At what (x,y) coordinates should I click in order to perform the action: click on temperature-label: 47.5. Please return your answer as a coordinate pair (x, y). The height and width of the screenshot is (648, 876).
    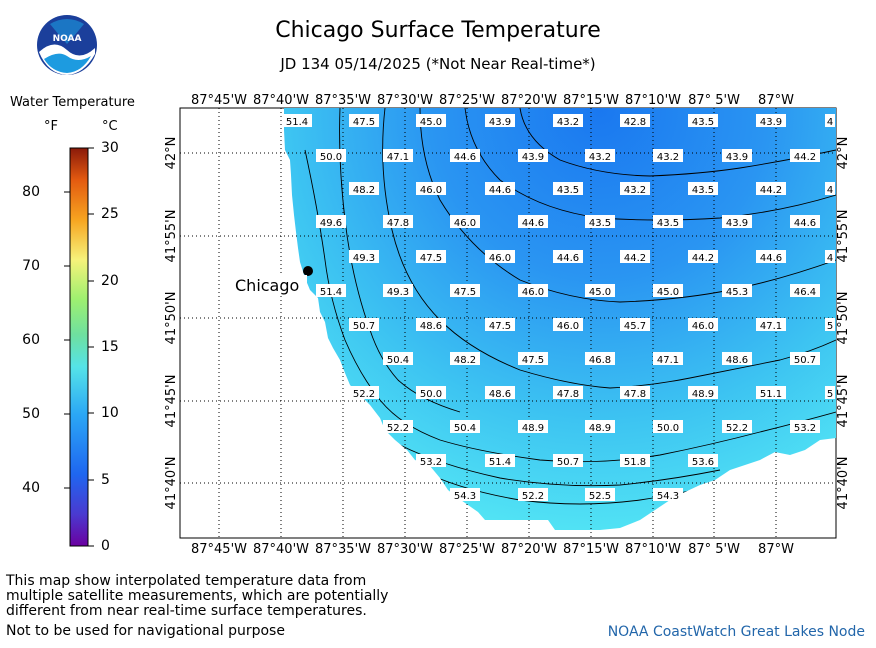
    Looking at the image, I should click on (465, 291).